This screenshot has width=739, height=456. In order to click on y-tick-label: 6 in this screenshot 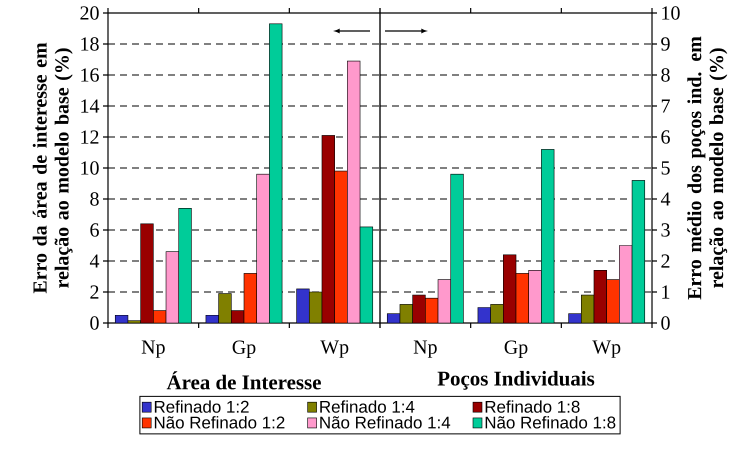, I will do `click(94, 230)`.